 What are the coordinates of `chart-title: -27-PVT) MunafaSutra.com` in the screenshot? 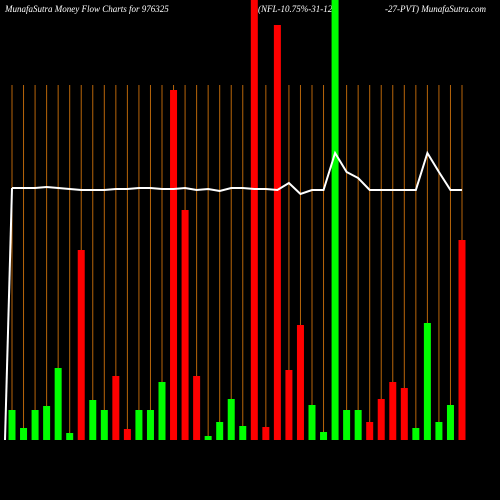 It's located at (435, 9).